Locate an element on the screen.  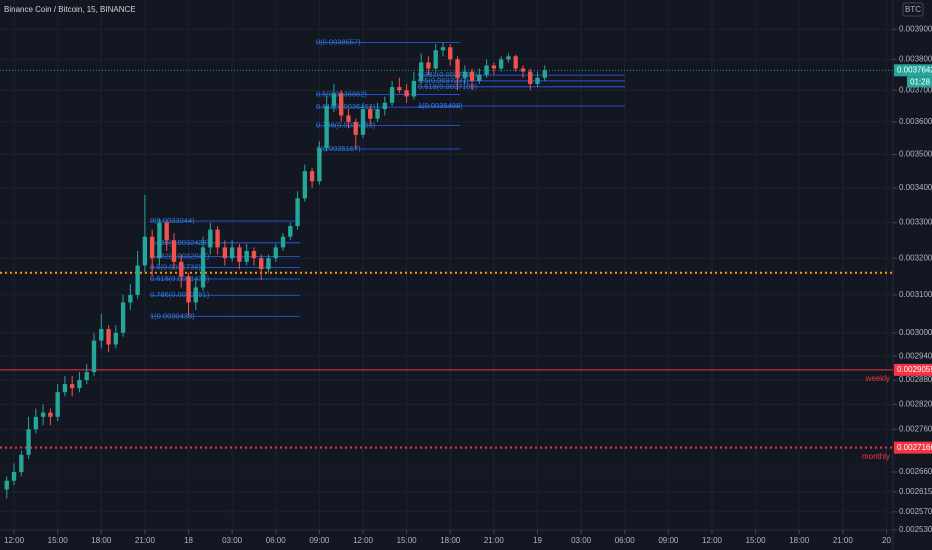
fib-label: 0(0.0038557) is located at coordinates (338, 41).